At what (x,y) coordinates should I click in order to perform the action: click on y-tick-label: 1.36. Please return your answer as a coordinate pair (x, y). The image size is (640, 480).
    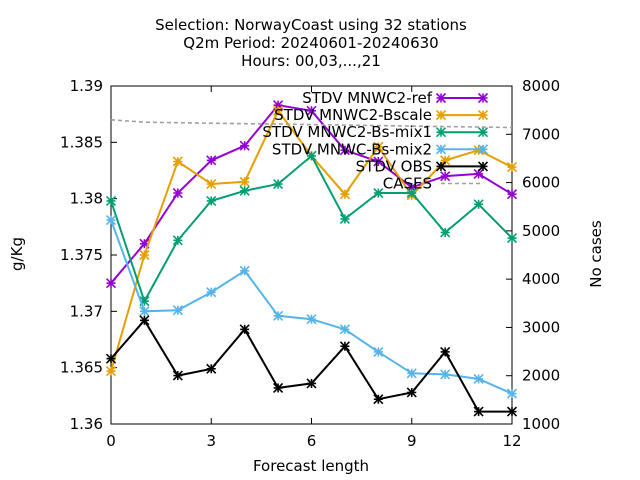
    Looking at the image, I should click on (86, 424).